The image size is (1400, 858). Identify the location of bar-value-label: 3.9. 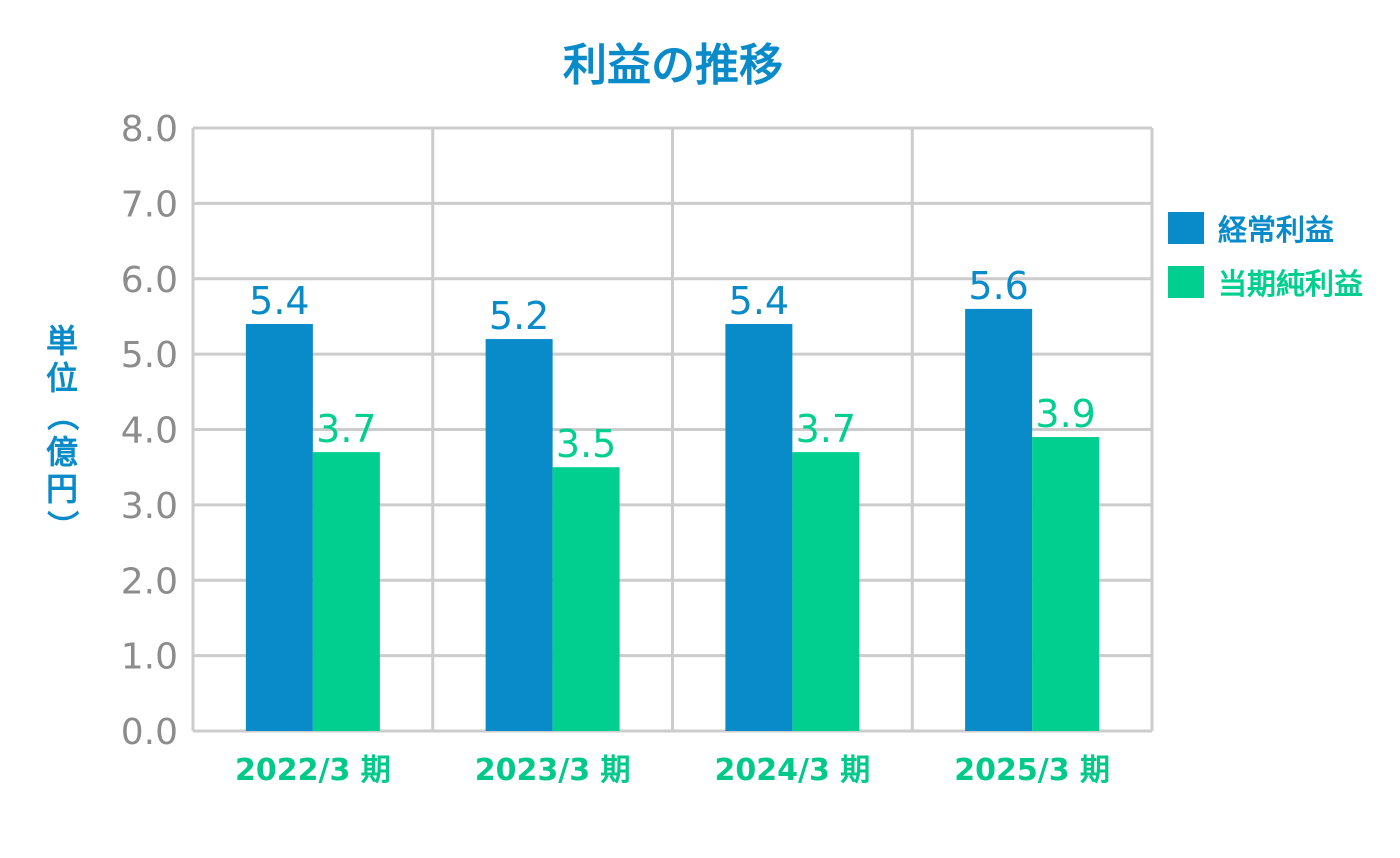
(1065, 414).